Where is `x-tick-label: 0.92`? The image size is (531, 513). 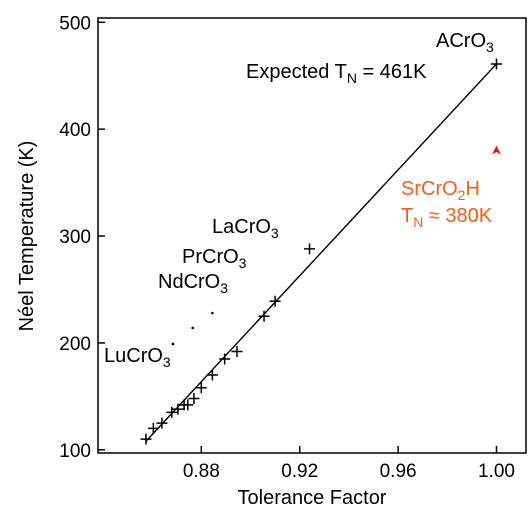
x-tick-label: 0.92 is located at coordinates (299, 471).